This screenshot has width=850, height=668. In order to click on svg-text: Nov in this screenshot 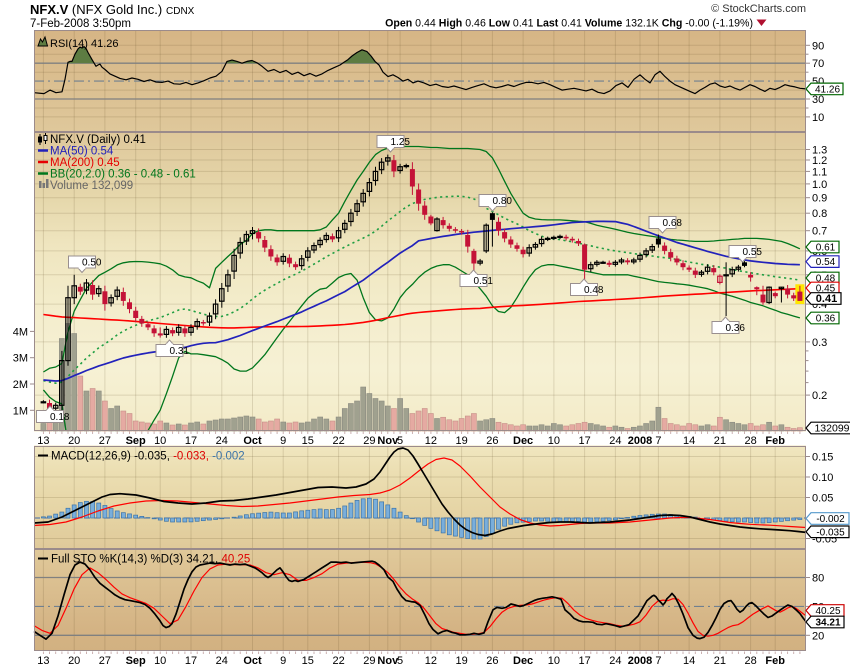, I will do `click(388, 661)`.